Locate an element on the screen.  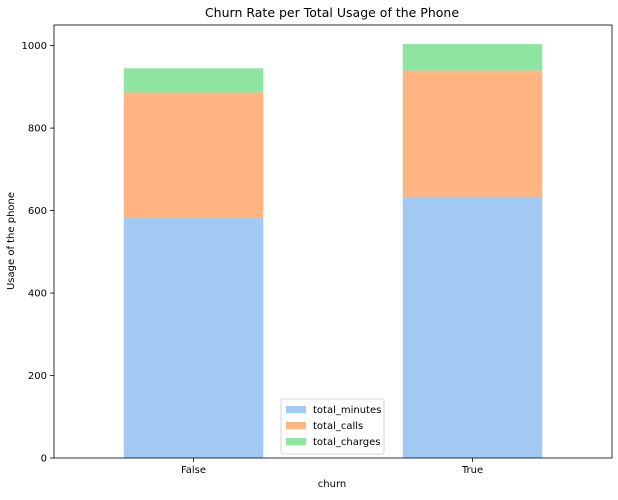
bar-total_calls-false is located at coordinates (193, 155).